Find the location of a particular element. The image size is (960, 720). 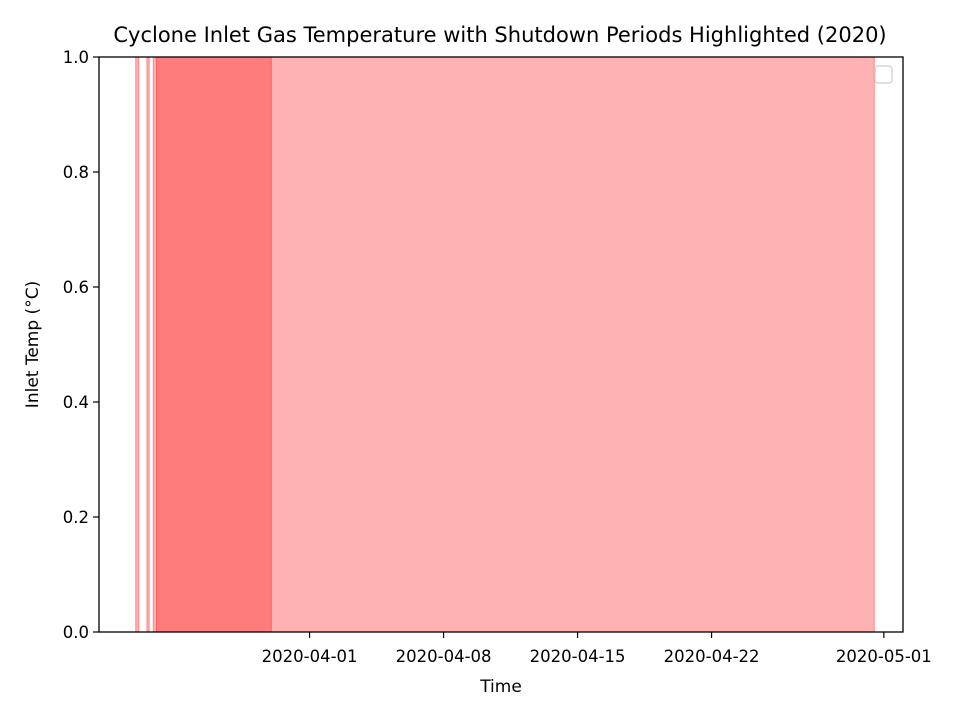

x-axis-label: Time is located at coordinates (500, 687).